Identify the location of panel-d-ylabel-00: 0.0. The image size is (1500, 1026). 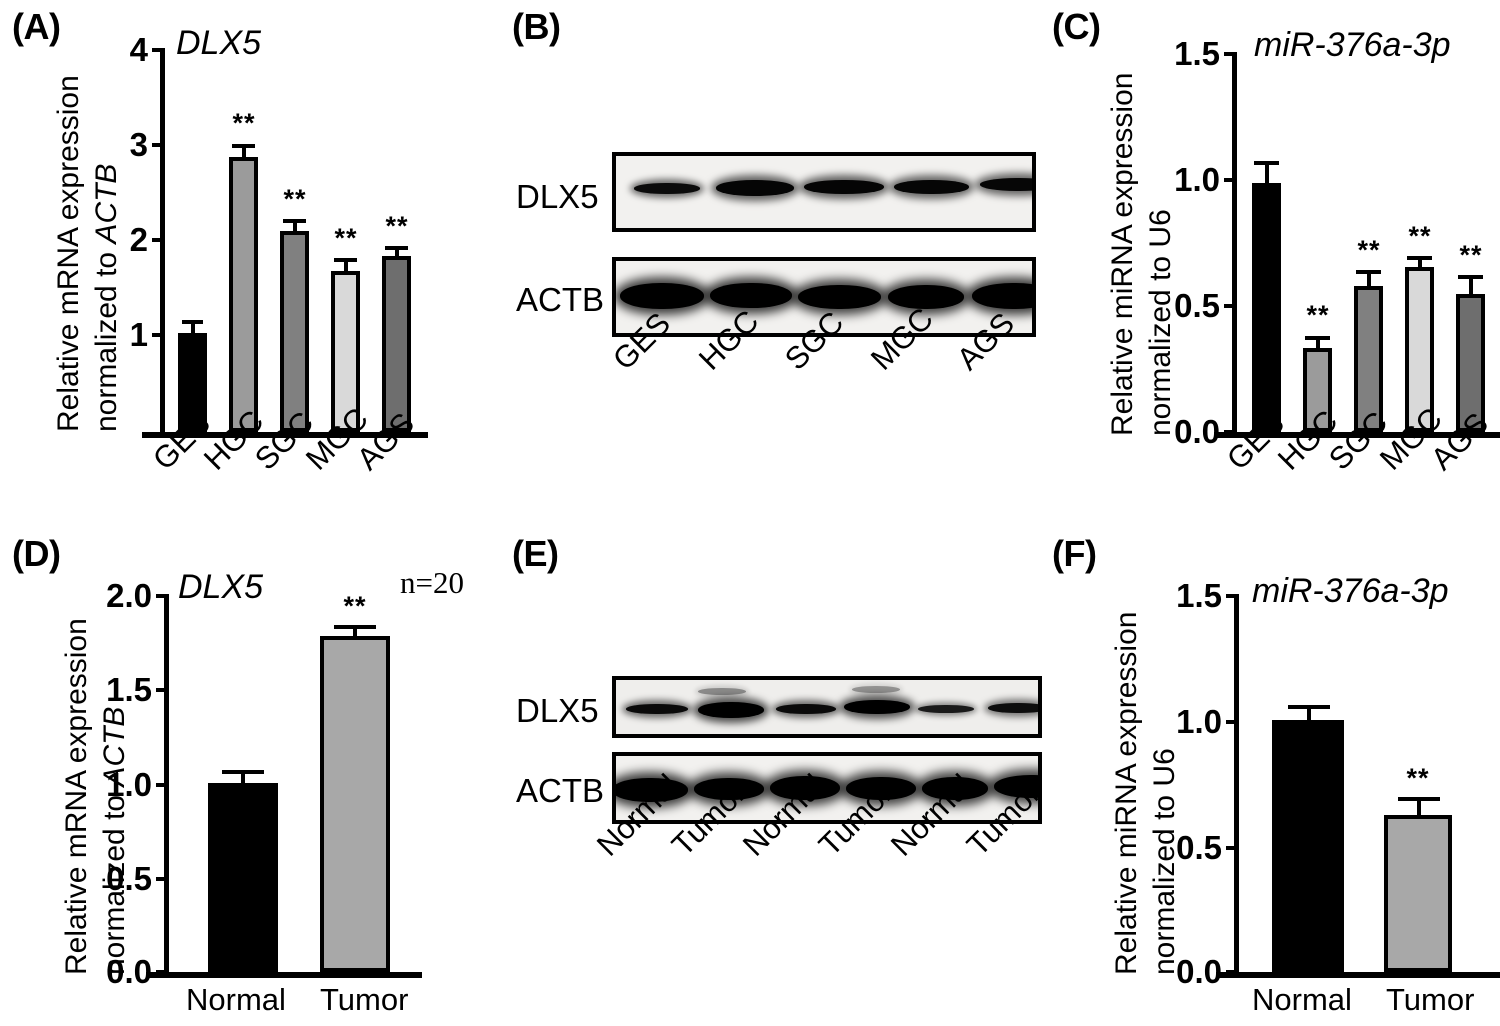
(129, 971).